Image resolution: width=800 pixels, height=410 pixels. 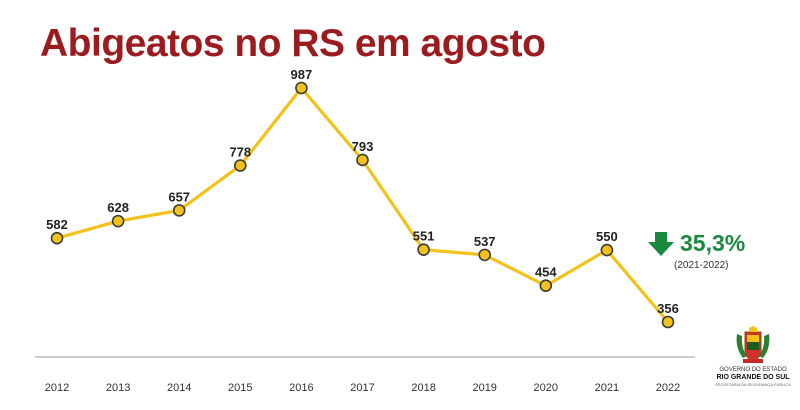 I want to click on x-tick-label-2020: 2020, so click(x=546, y=388).